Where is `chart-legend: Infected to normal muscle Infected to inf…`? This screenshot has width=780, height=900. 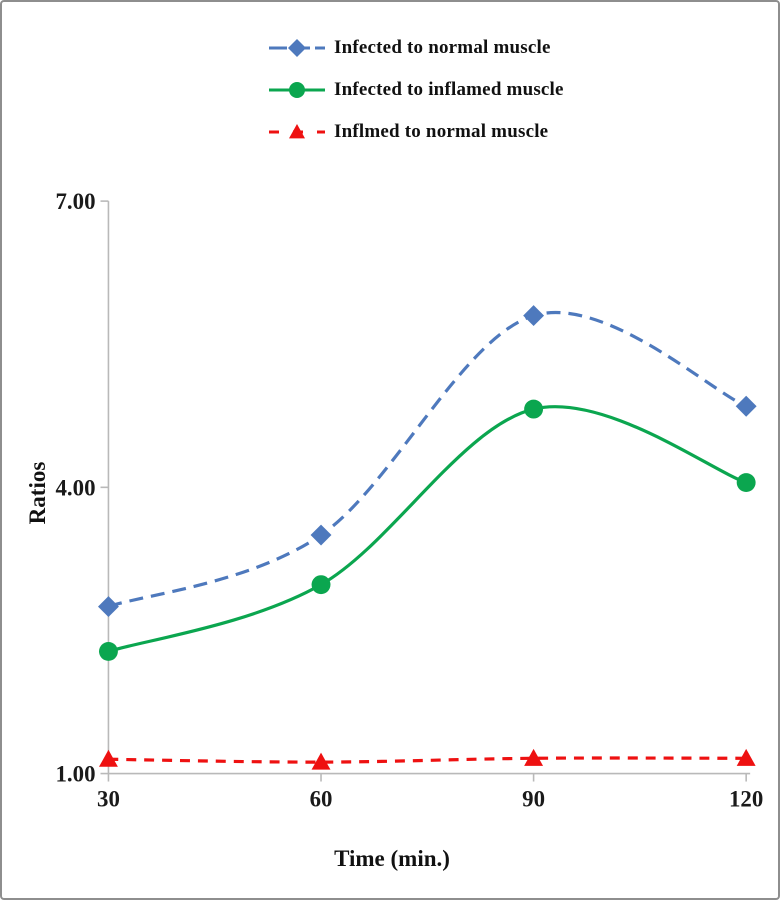 chart-legend: Infected to normal muscle Infected to inf… is located at coordinates (416, 90).